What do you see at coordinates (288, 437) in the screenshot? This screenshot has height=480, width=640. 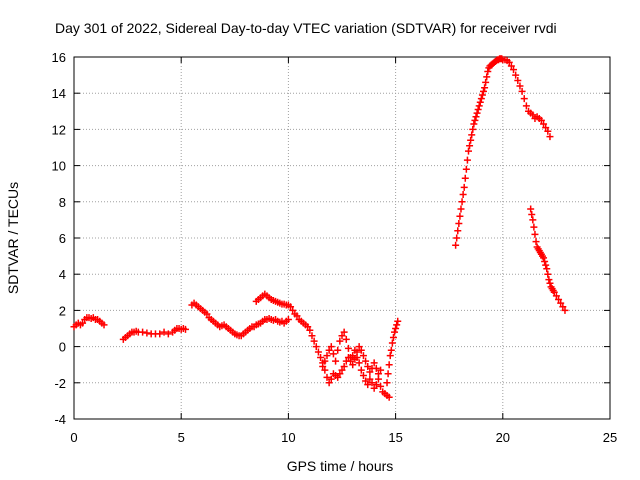 I see `x-tick-label: 10` at bounding box center [288, 437].